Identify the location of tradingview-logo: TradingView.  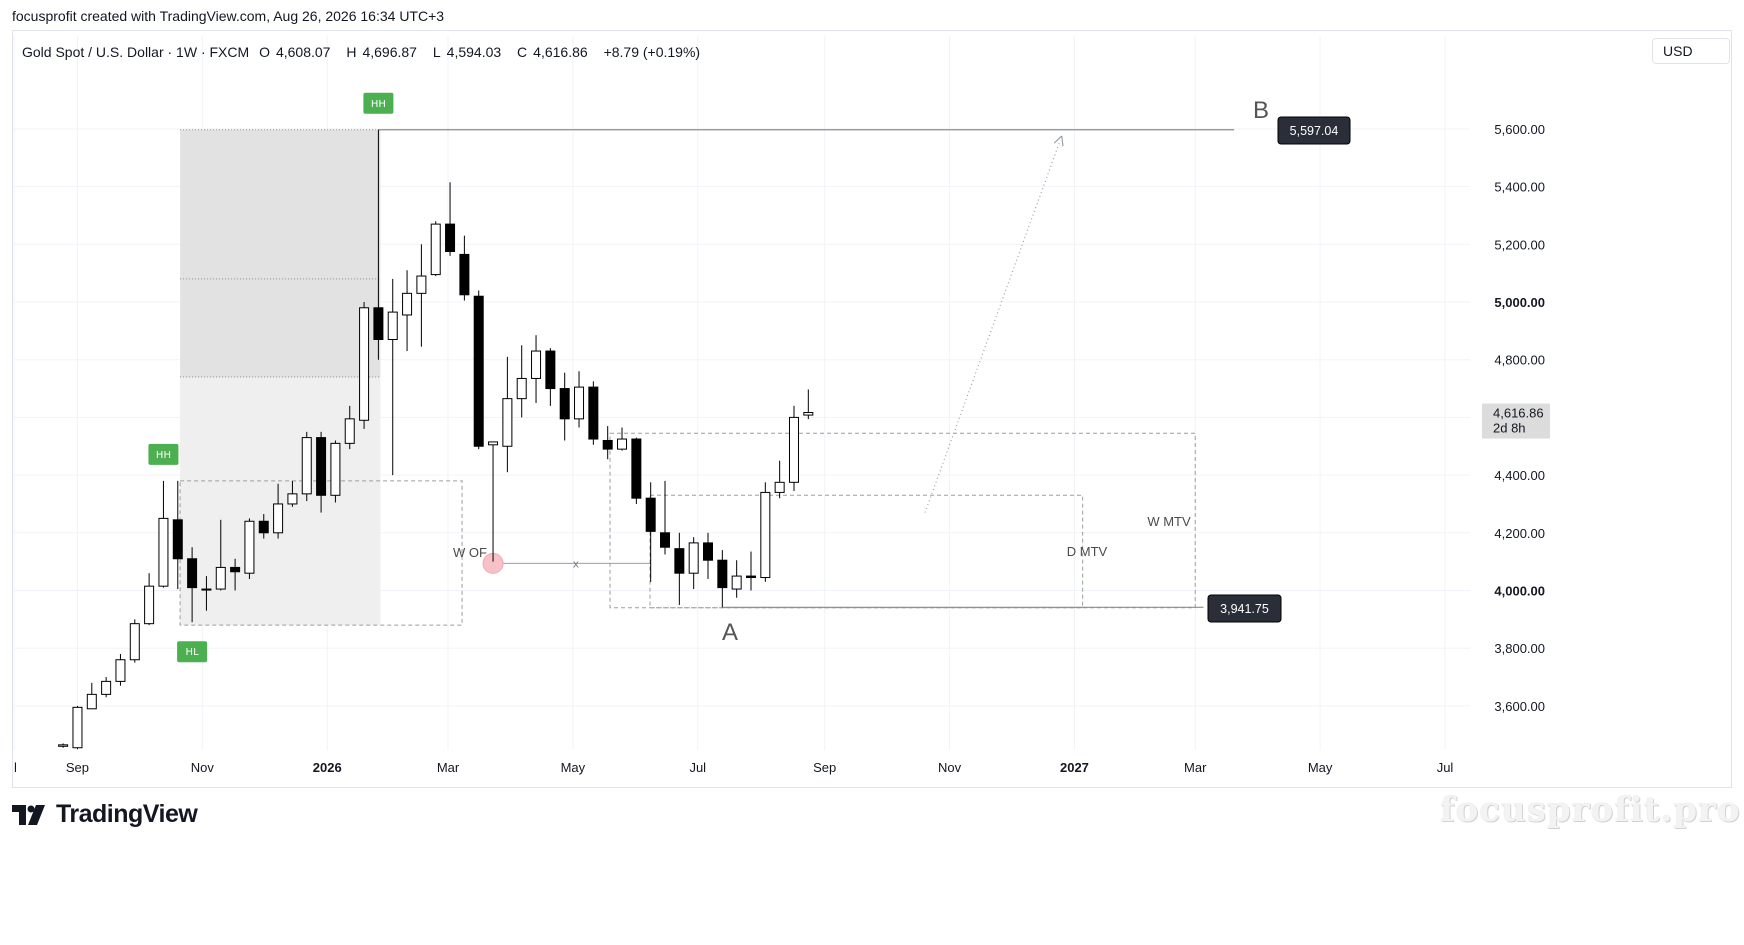
(105, 814).